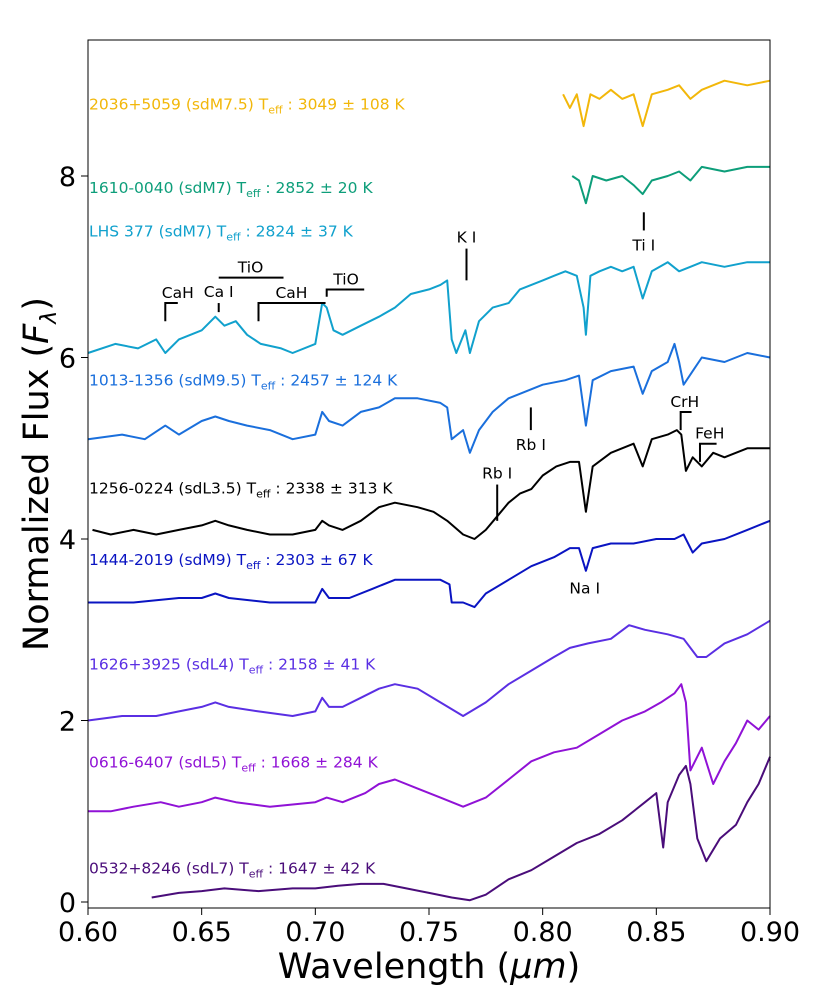 This screenshot has width=813, height=995. I want to click on y-tick-label: 4, so click(67, 540).